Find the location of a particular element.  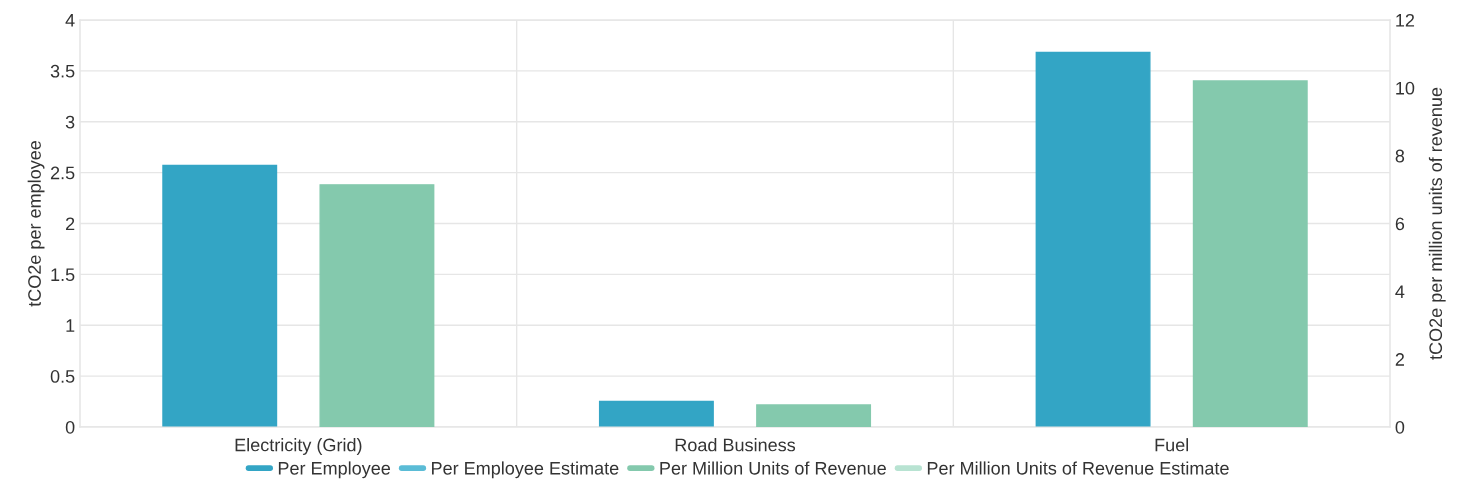

y-tick-label: 1.5 is located at coordinates (63, 275).